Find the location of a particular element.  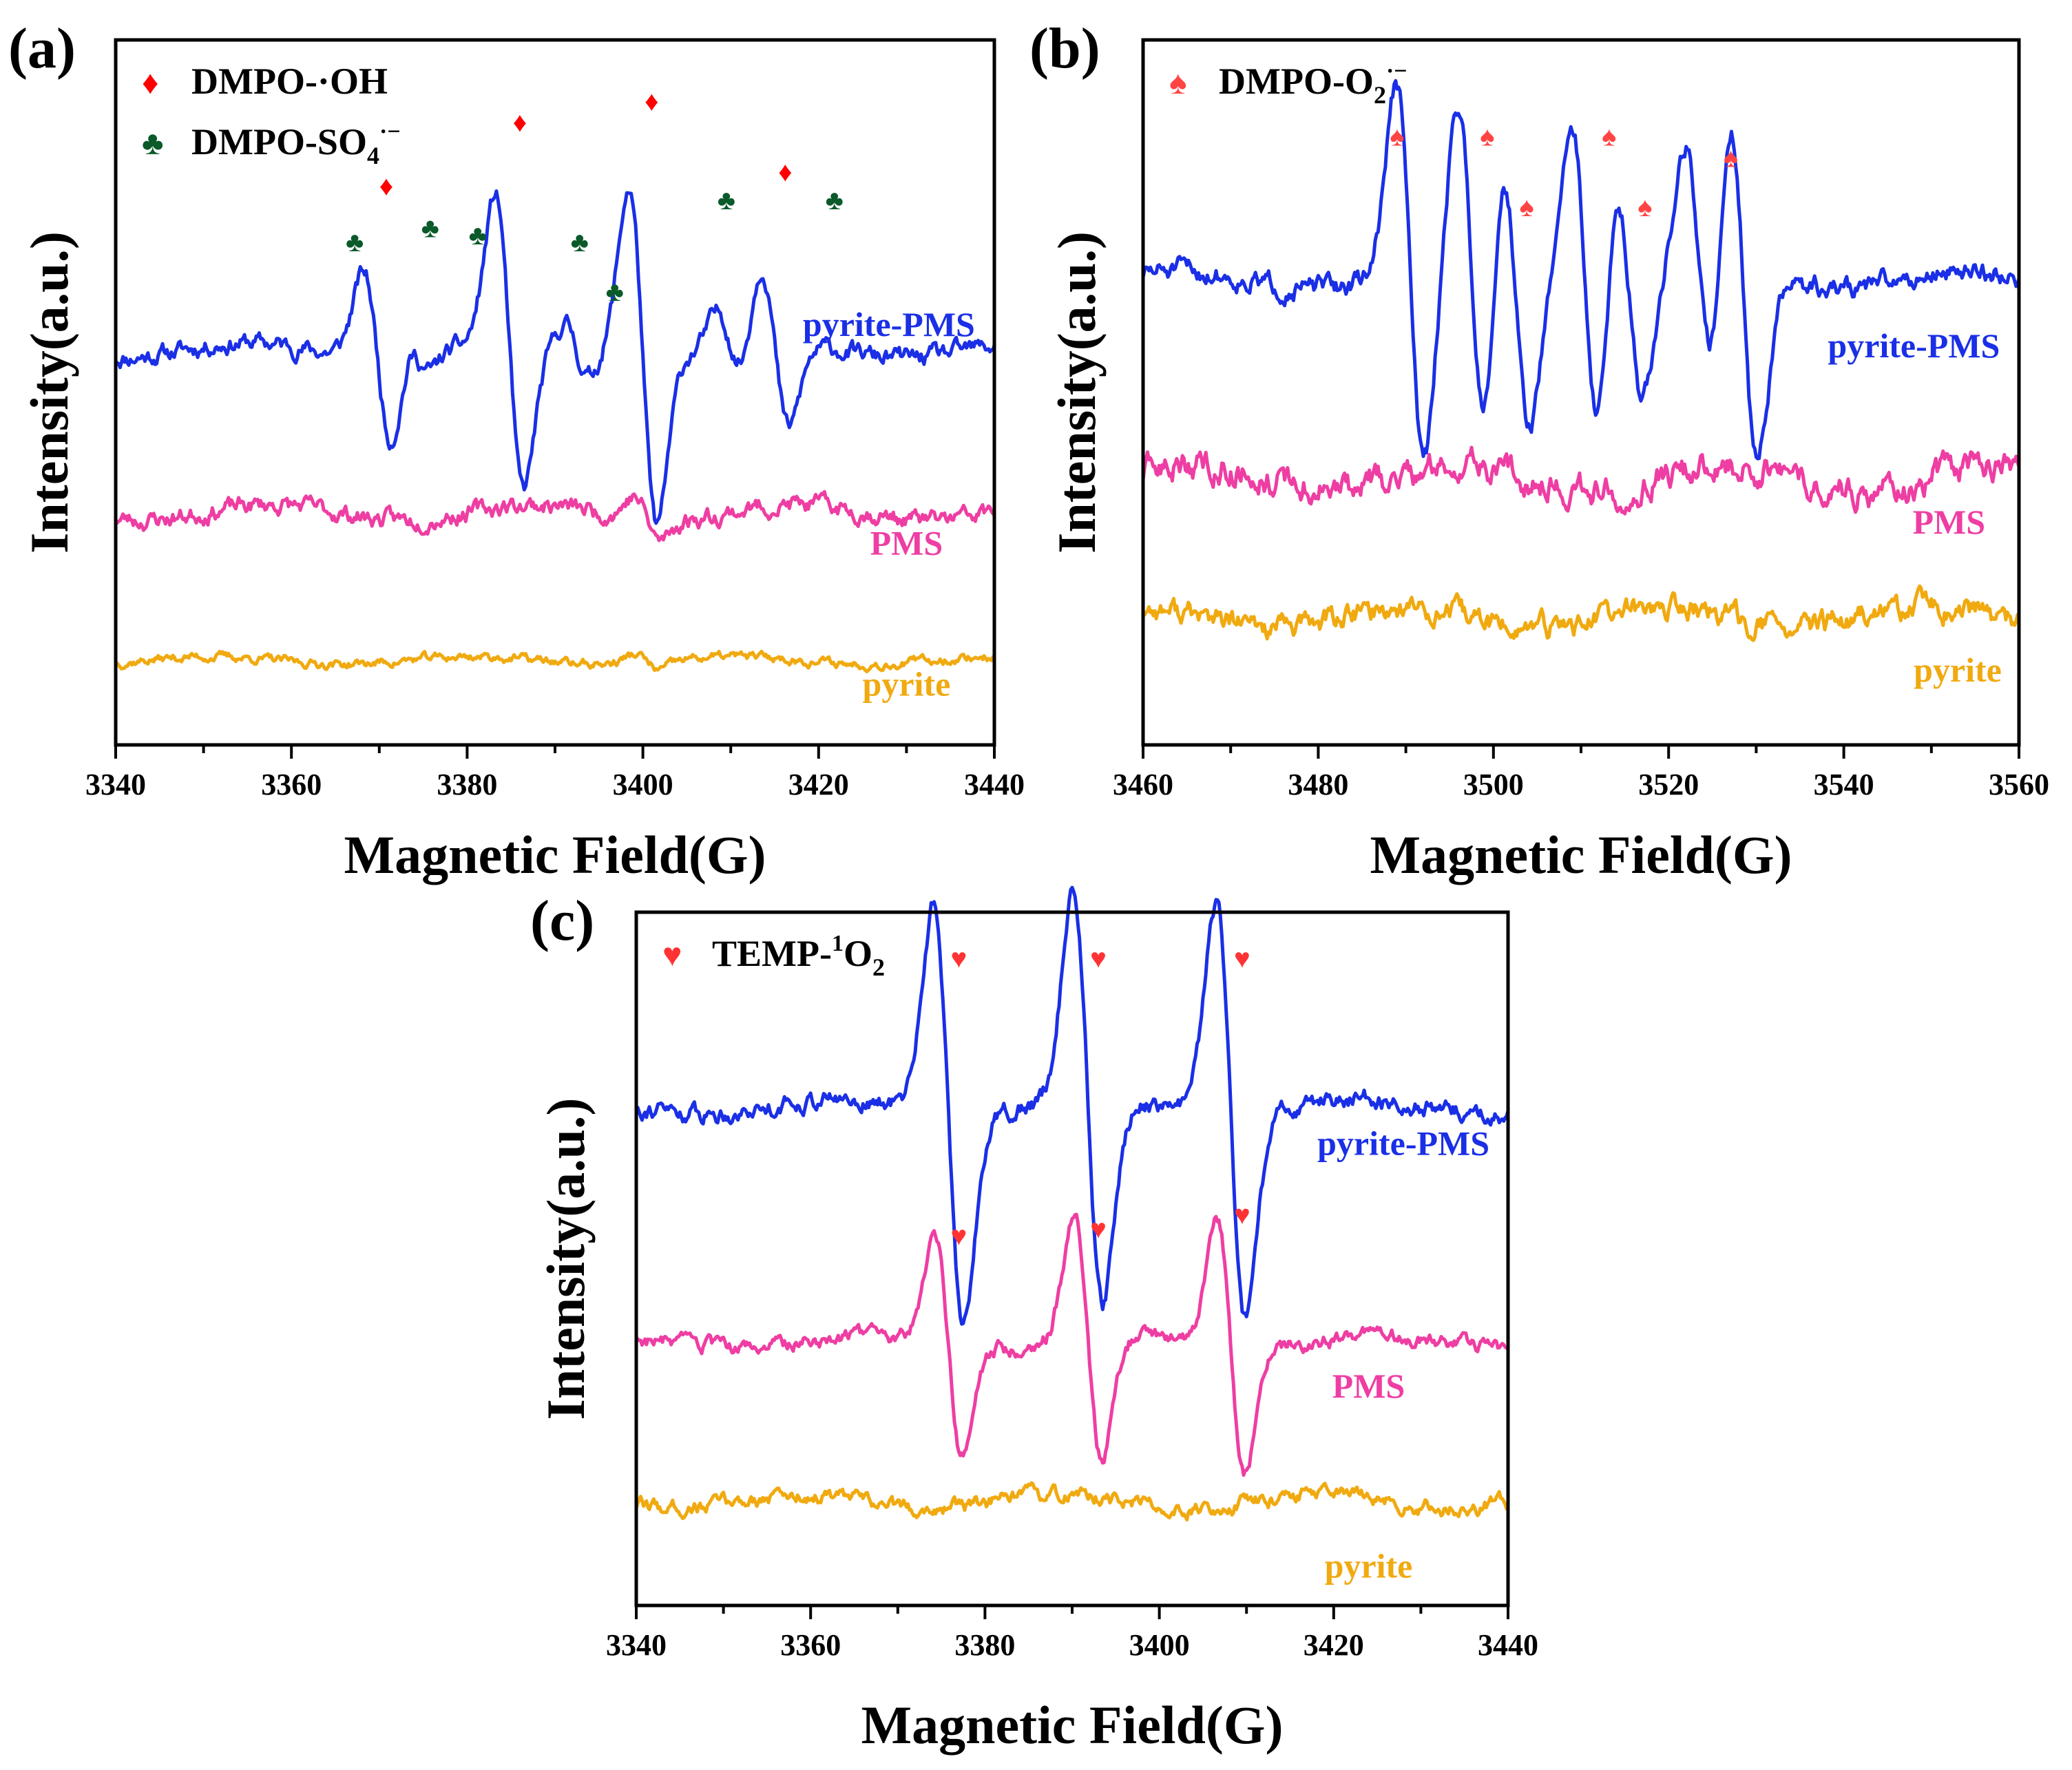

x-tick-label: 3460 is located at coordinates (1143, 784).